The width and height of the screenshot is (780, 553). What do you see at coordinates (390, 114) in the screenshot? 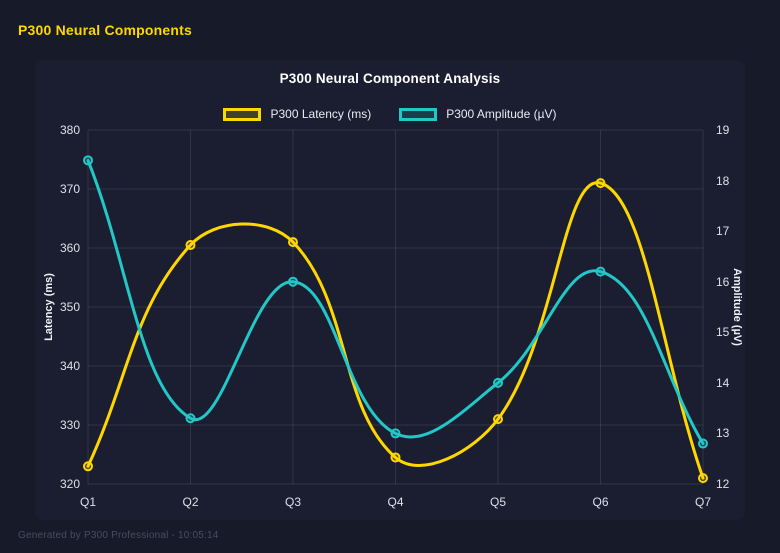
I see `chart-legend: P300 Latency (ms) P300 Amplitude (µV)` at bounding box center [390, 114].